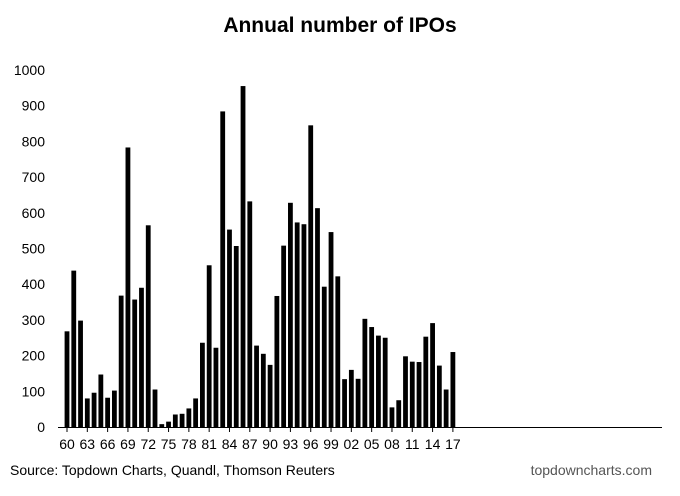  I want to click on bar-1997, so click(317, 317).